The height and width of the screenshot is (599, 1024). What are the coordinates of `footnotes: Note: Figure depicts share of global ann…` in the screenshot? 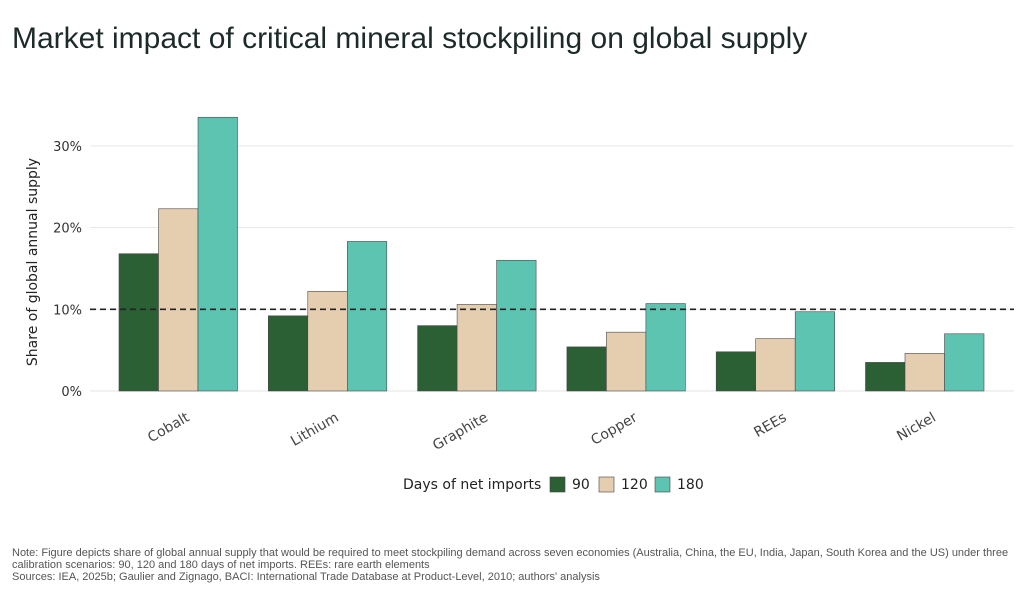 It's located at (514, 565).